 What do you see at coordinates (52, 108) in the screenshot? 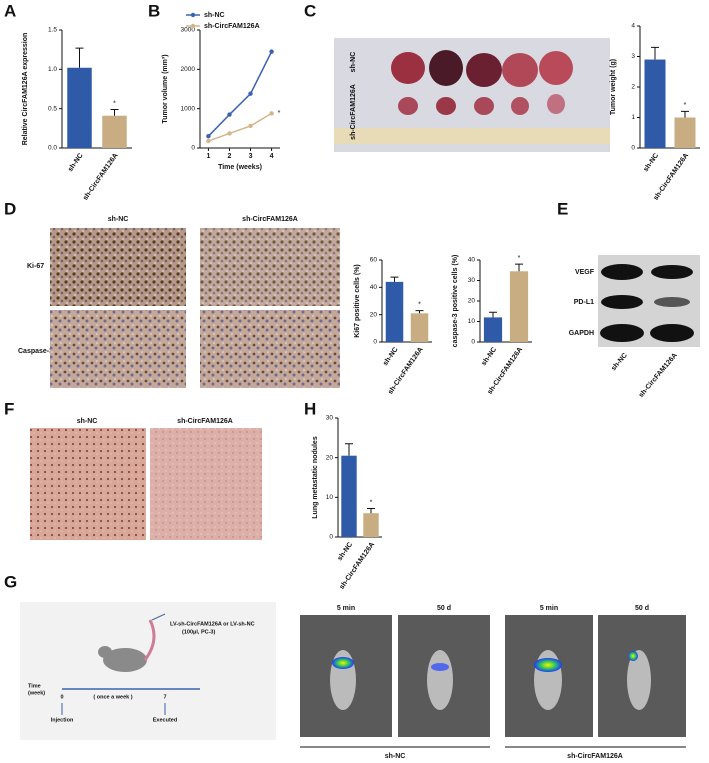
I see `y-tick-label: 0.5` at bounding box center [52, 108].